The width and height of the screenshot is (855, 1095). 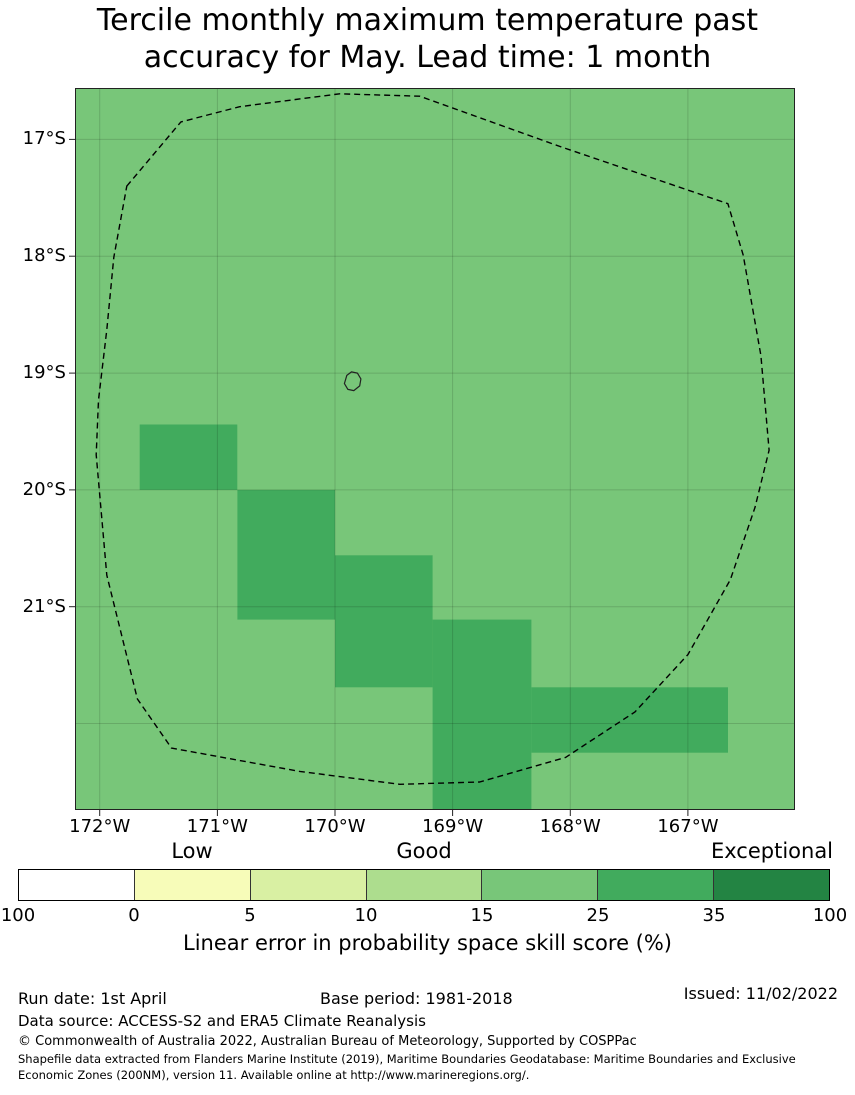 What do you see at coordinates (427, 20) in the screenshot?
I see `figure-title-line1: Tercile monthly maximum temperature past` at bounding box center [427, 20].